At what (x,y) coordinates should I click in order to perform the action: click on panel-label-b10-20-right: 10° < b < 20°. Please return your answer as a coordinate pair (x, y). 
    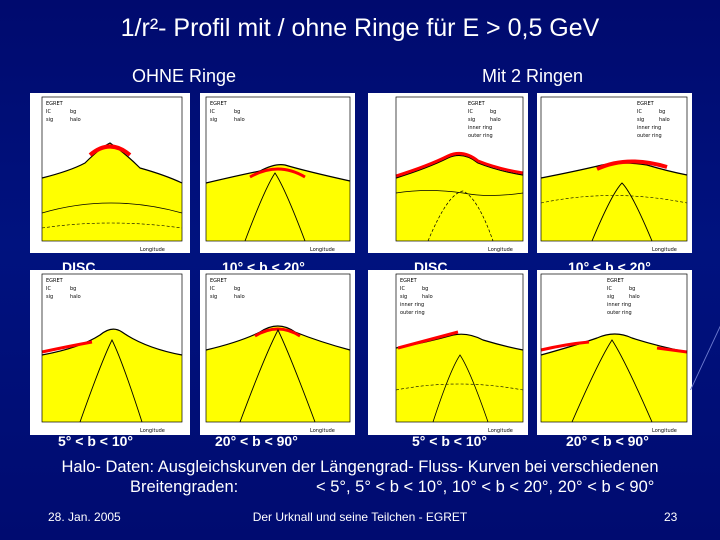
    Looking at the image, I should click on (609, 267).